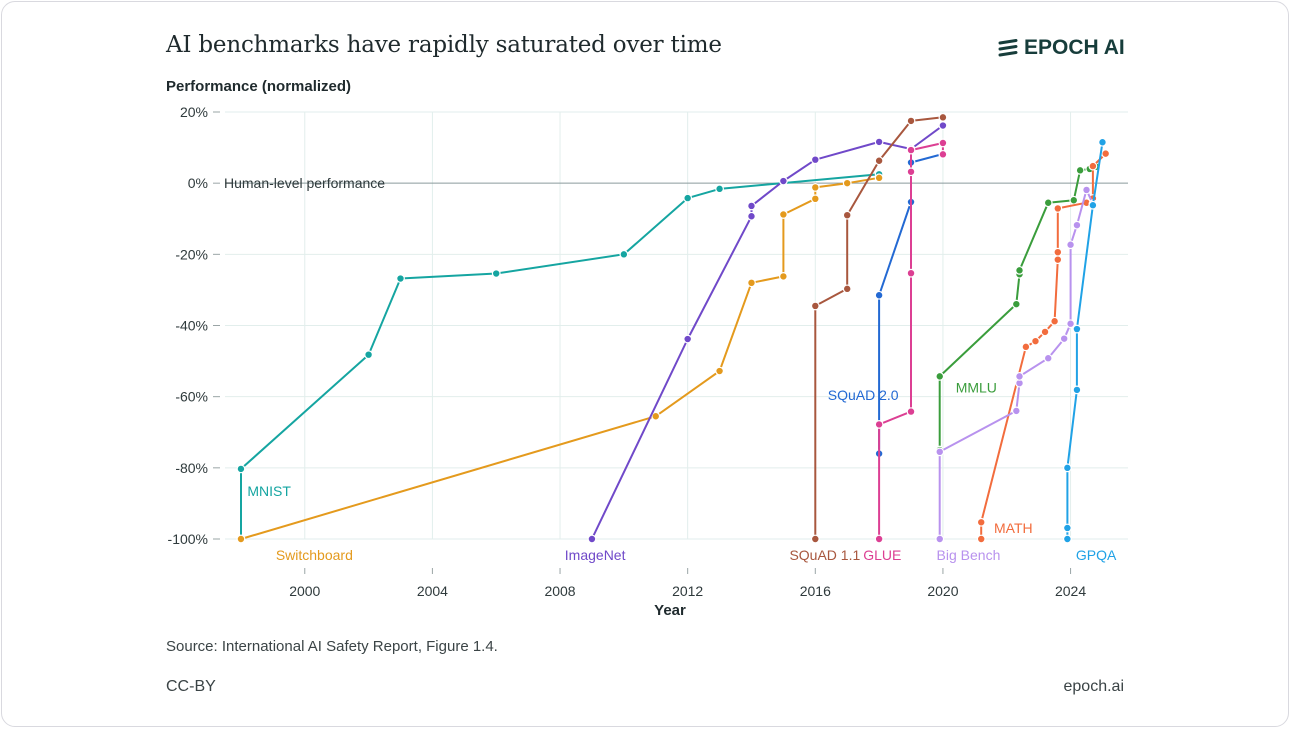 The width and height of the screenshot is (1292, 730). Describe the element at coordinates (559, 591) in the screenshot. I see `x-tick-label: 2008` at that location.